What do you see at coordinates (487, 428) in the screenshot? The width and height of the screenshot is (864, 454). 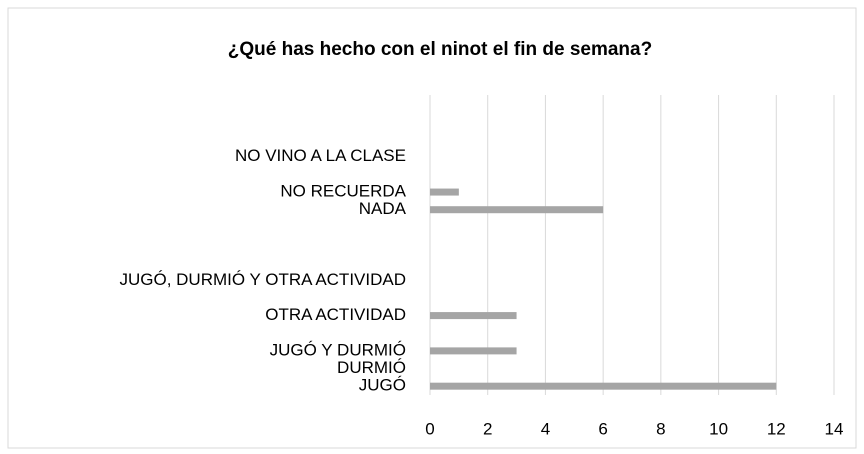 I see `x-tick-label: 2` at bounding box center [487, 428].